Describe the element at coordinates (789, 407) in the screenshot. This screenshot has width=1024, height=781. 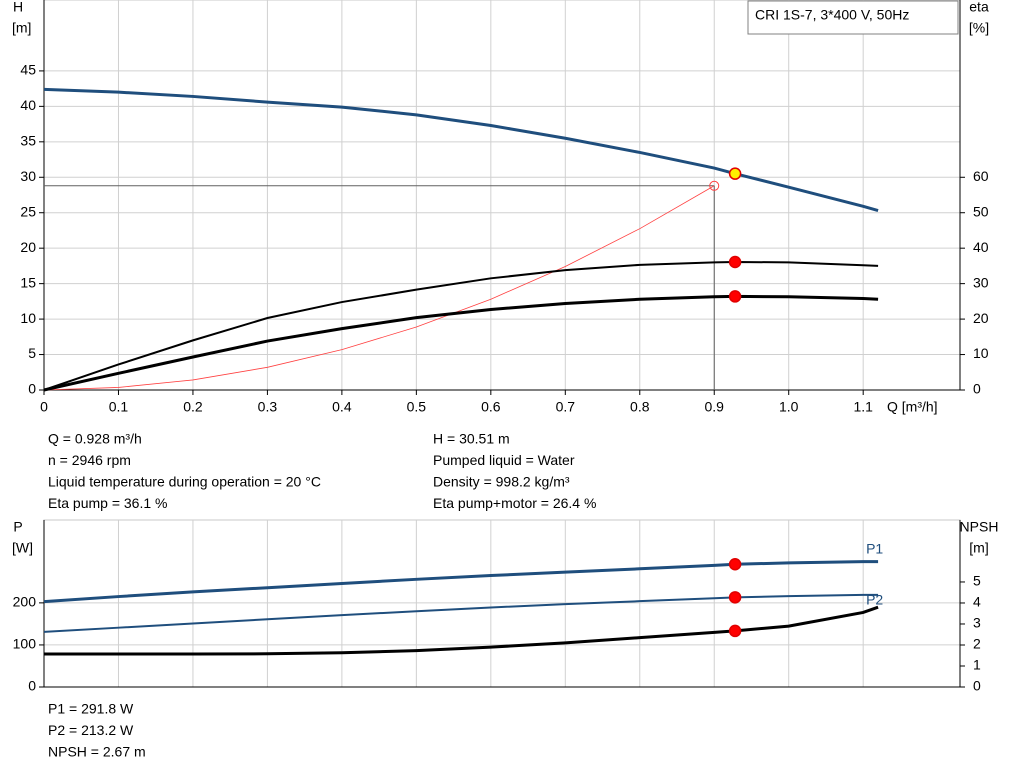
I see `x-tick-label: 1.0` at that location.